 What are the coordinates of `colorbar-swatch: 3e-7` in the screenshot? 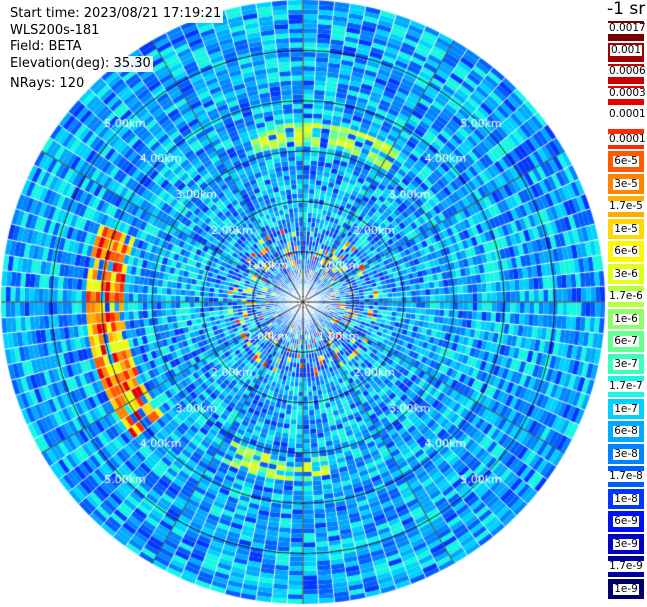 It's located at (626, 363).